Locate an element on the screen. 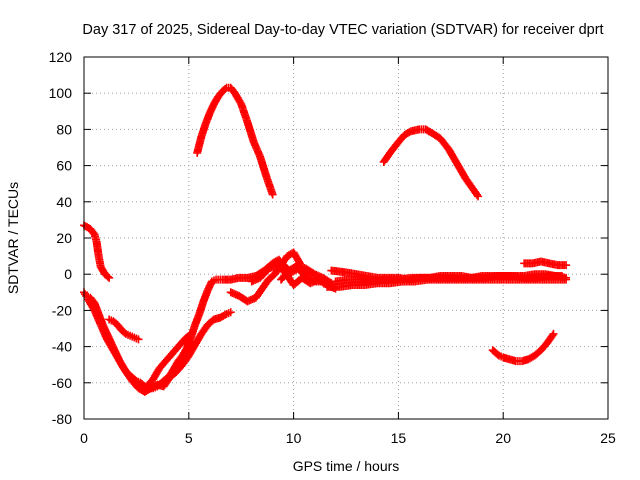 The height and width of the screenshot is (480, 640). y-tick-label: -40 is located at coordinates (62, 347).